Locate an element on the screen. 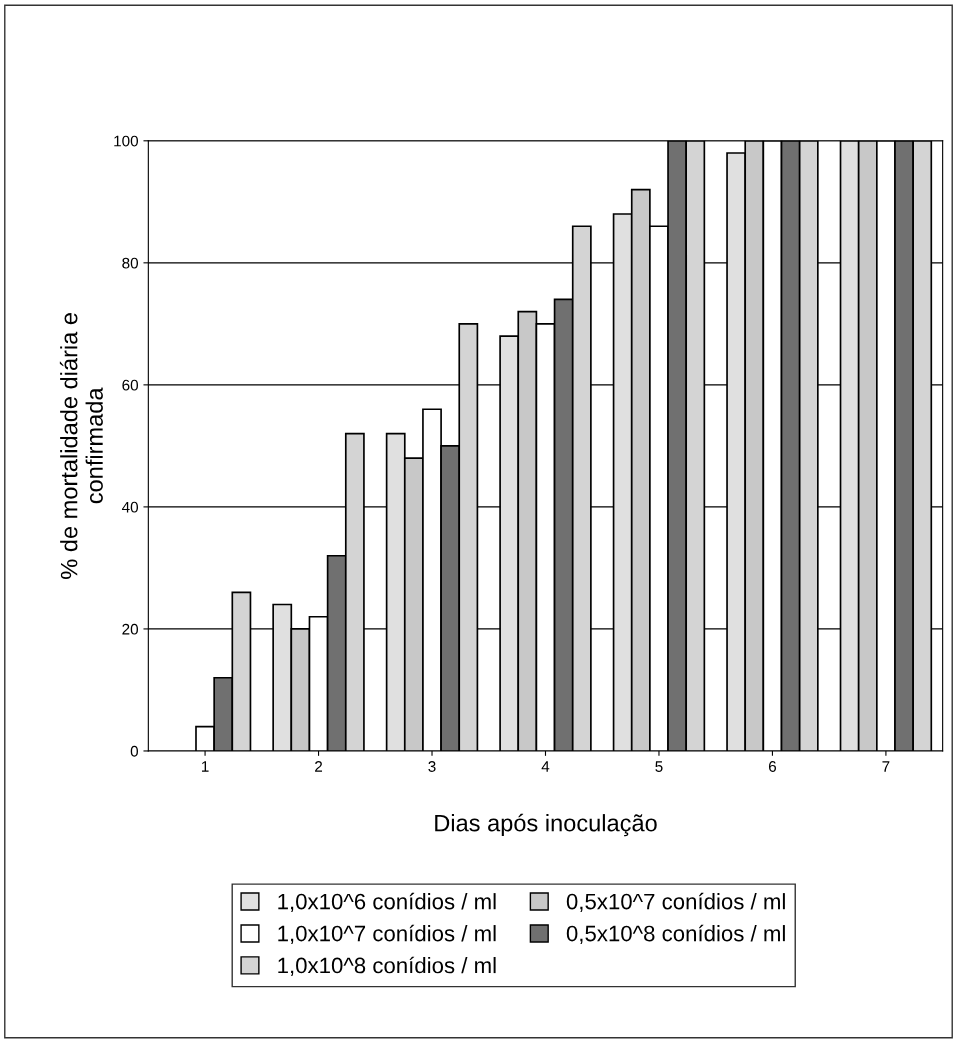 This screenshot has height=1043, width=957. x-axis-title: Dias após inoculação is located at coordinates (546, 825).